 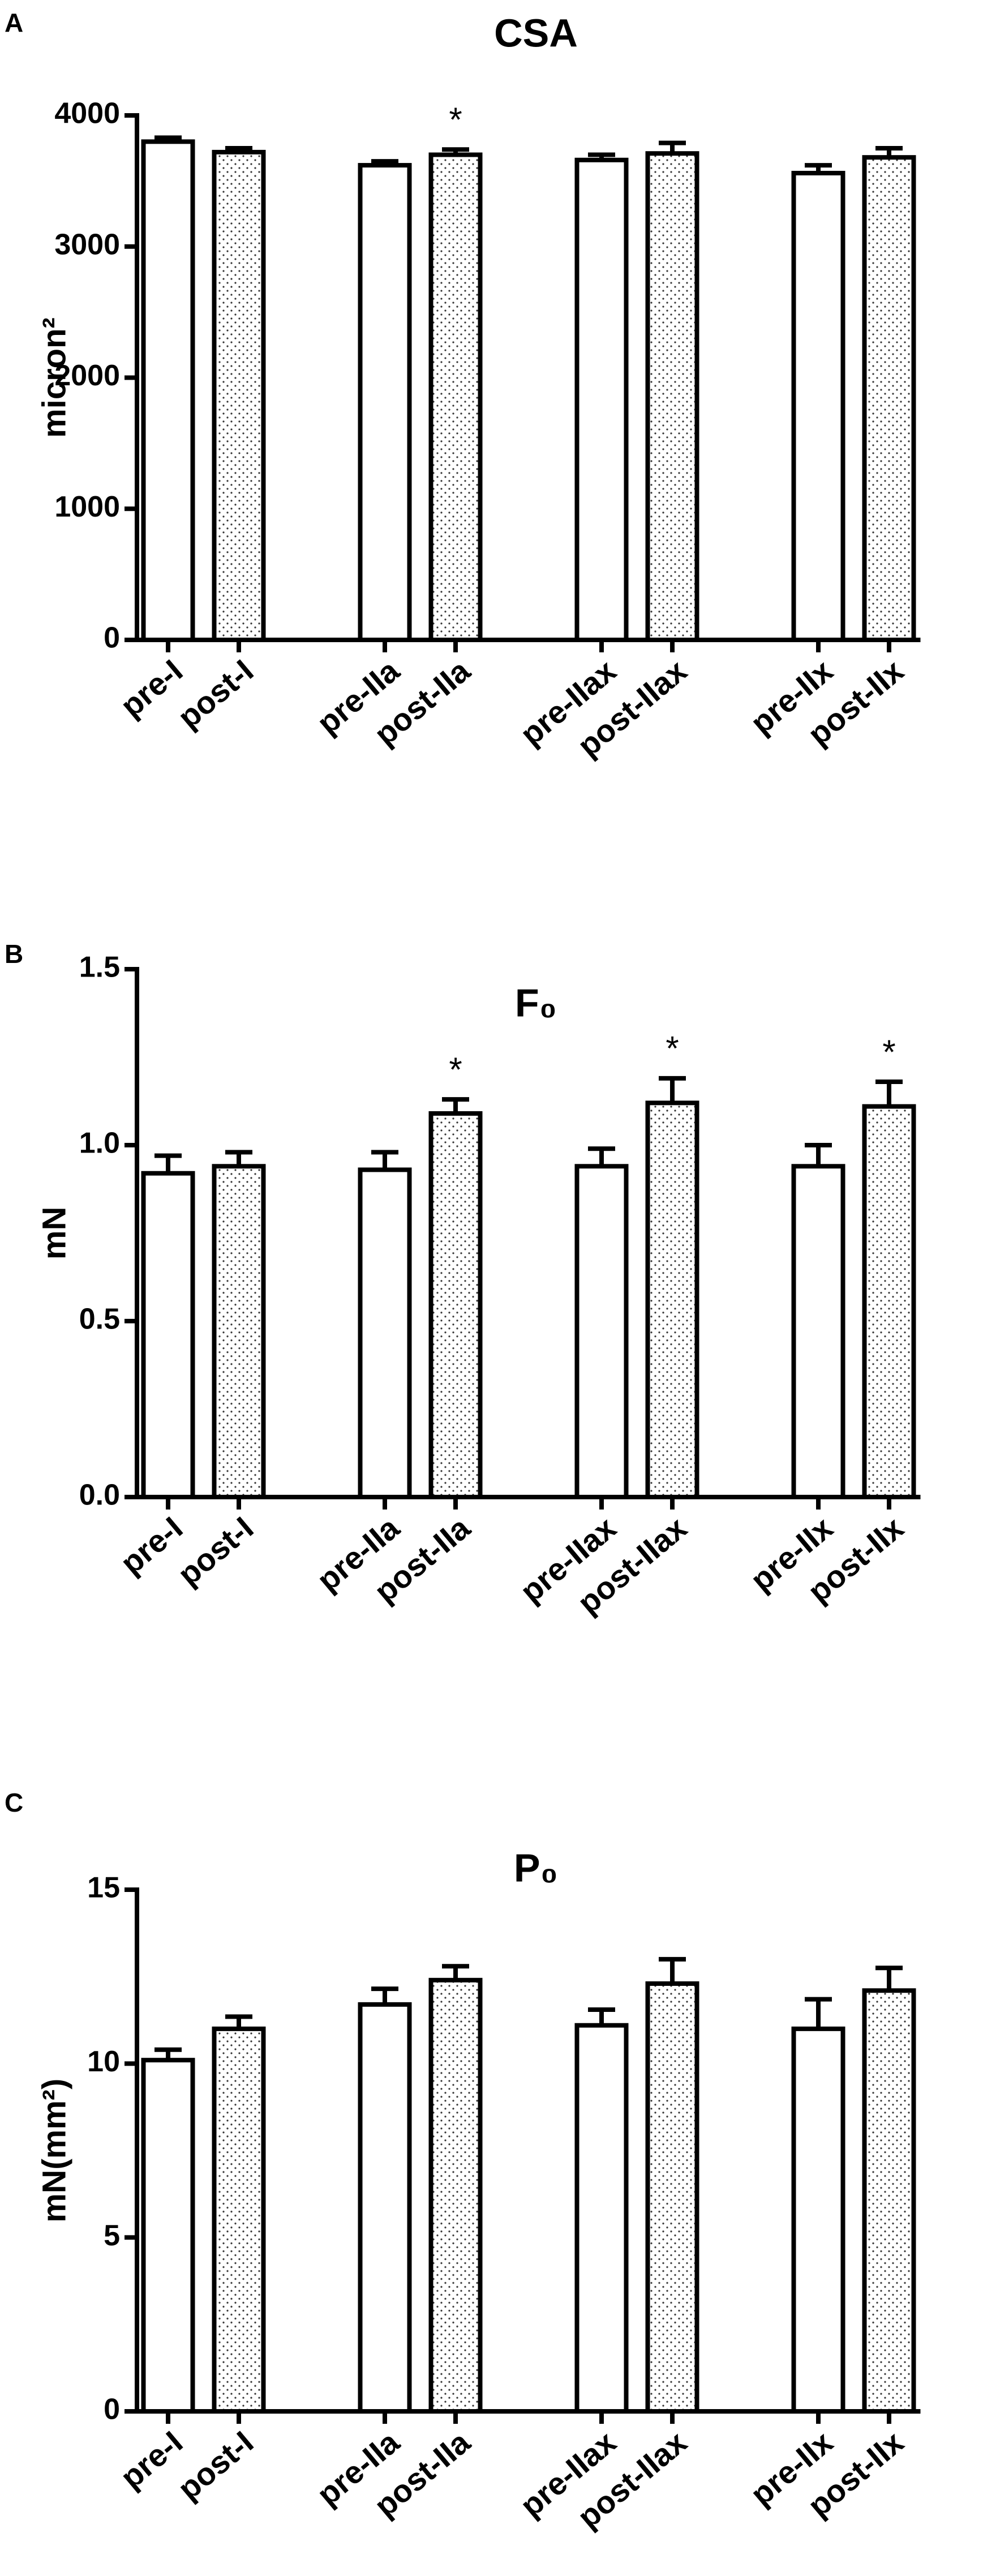 I want to click on y-tick-label: 2000, so click(x=87, y=375).